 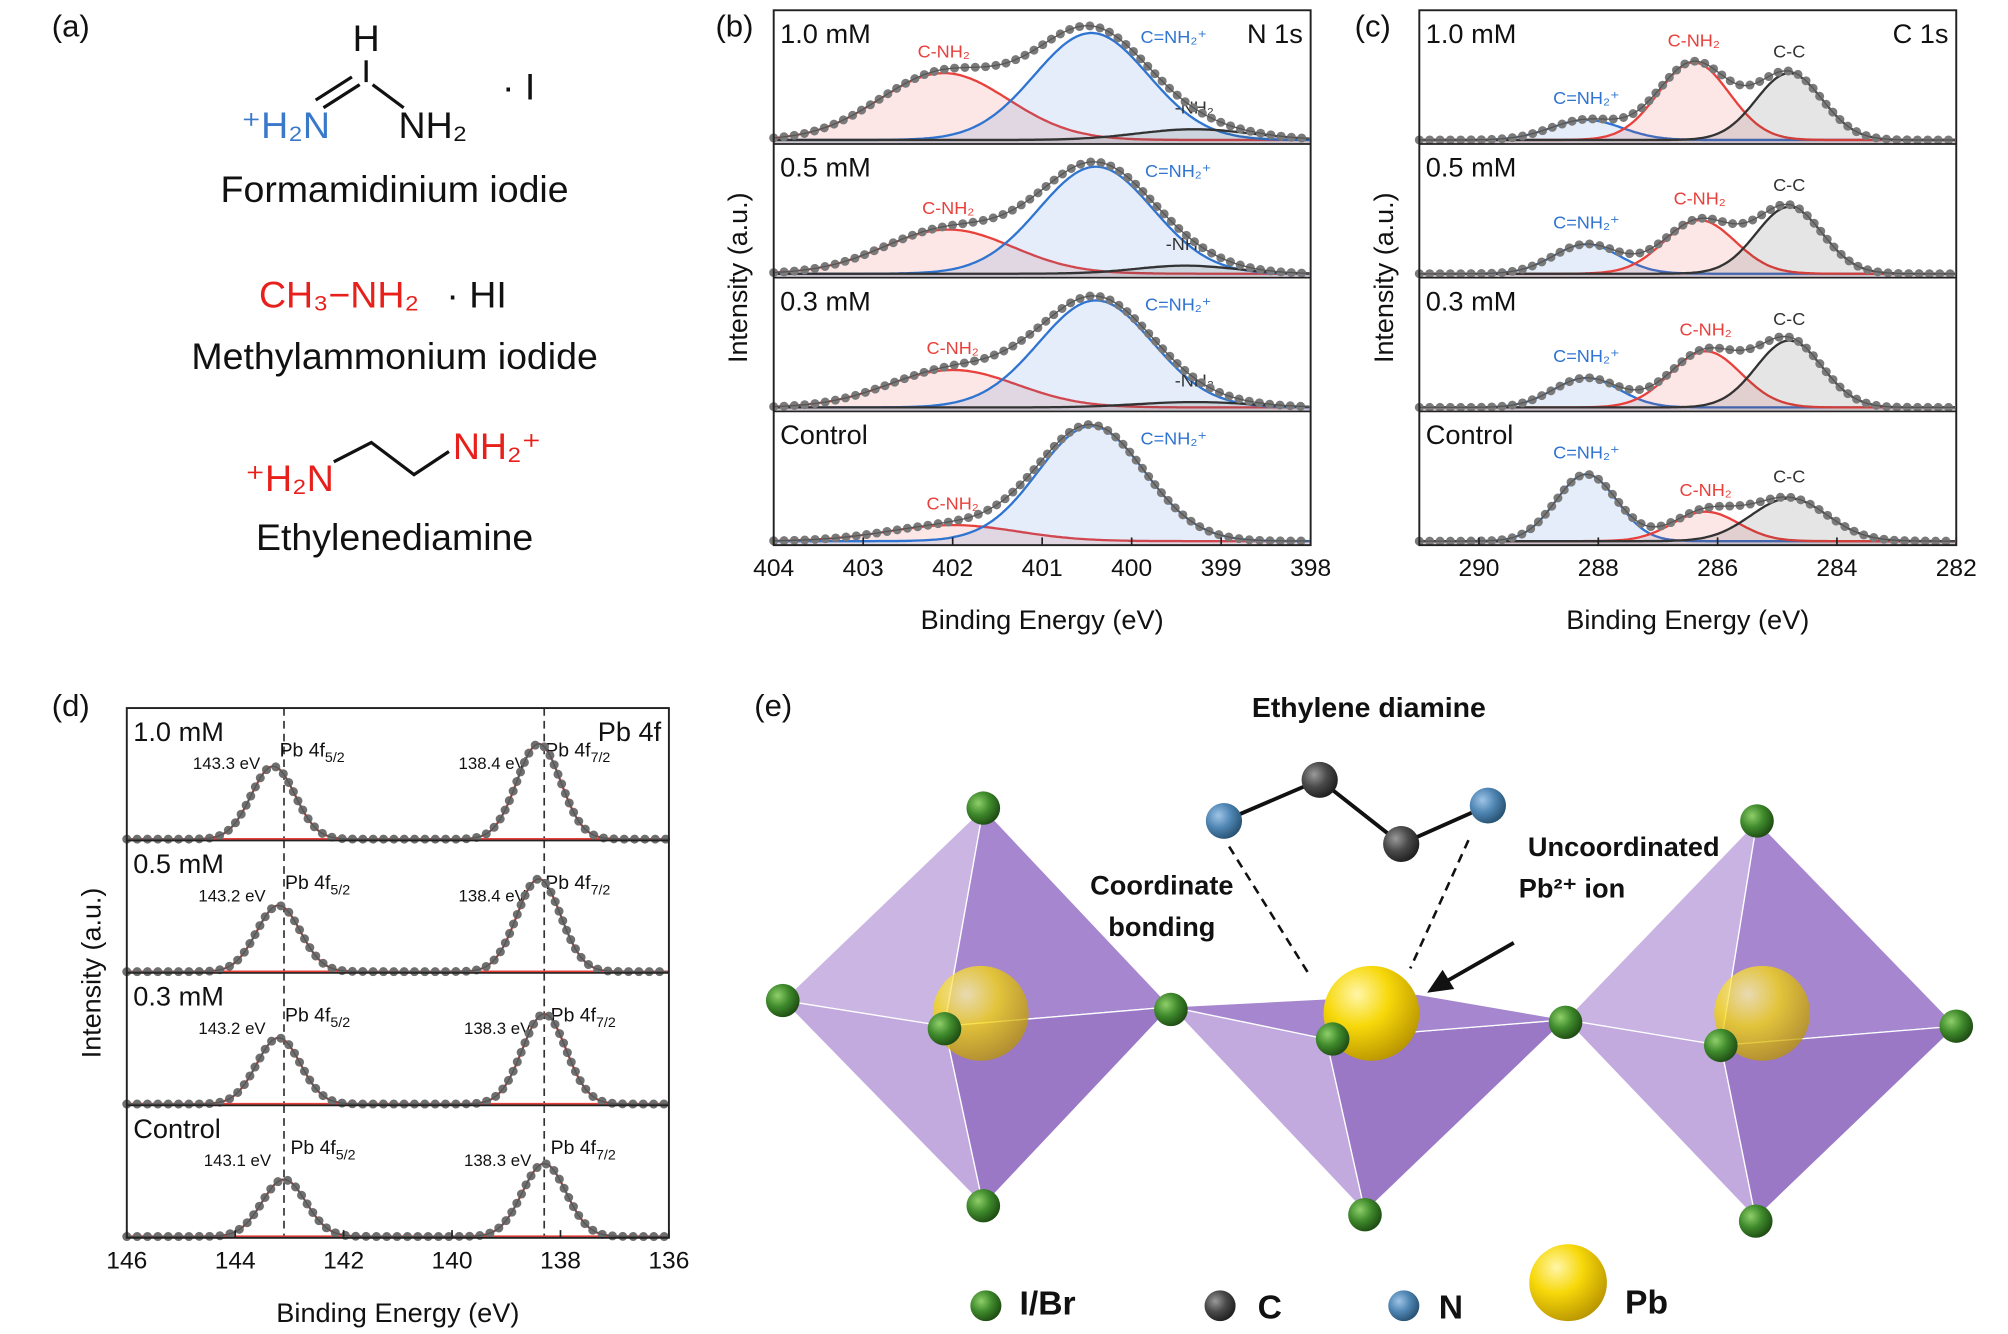 I want to click on compound-name: Formamidinium iodie, so click(x=395, y=189).